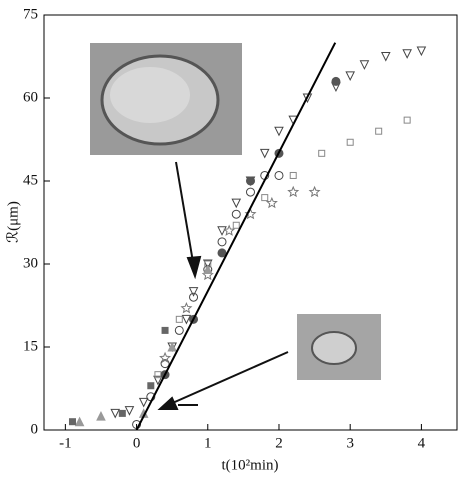 The height and width of the screenshot is (486, 458). Describe the element at coordinates (13, 222) in the screenshot. I see `y-axis-label: ℛ(μm)` at that location.